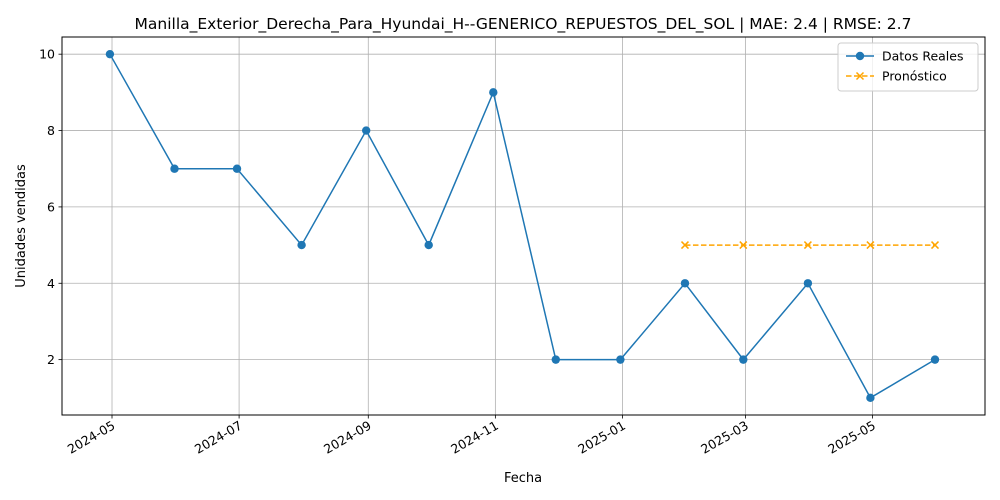 The height and width of the screenshot is (500, 1000). I want to click on y-tick-label: 6, so click(51, 206).